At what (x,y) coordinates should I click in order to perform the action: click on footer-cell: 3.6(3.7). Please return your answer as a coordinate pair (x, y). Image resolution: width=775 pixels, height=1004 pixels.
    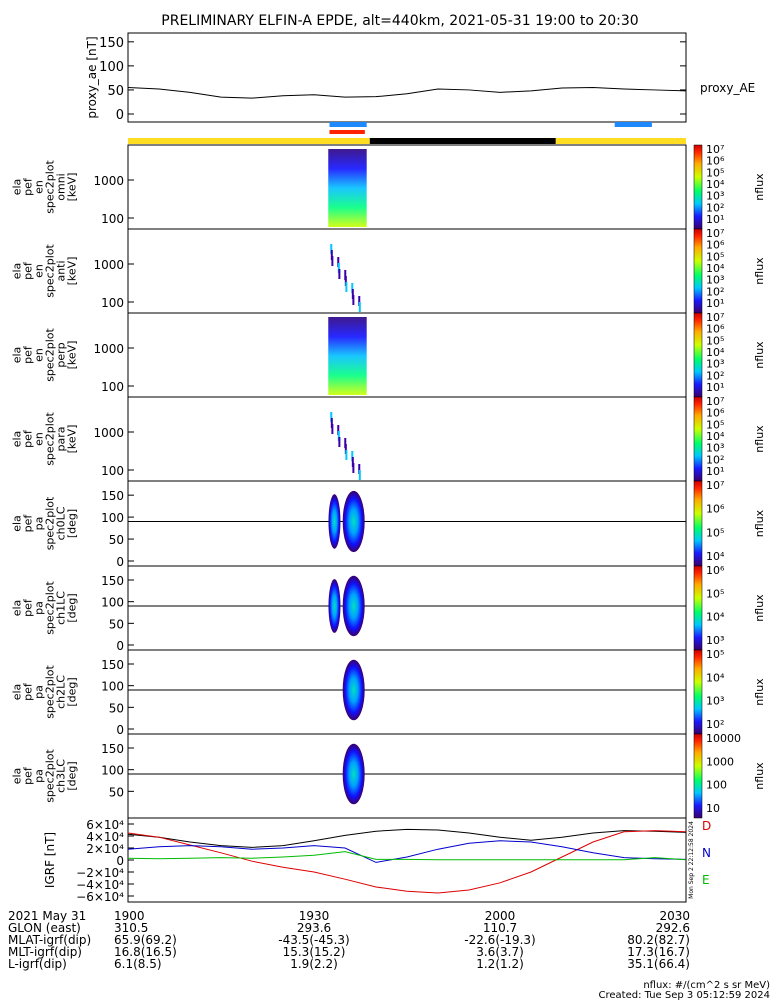
    Looking at the image, I should click on (500, 952).